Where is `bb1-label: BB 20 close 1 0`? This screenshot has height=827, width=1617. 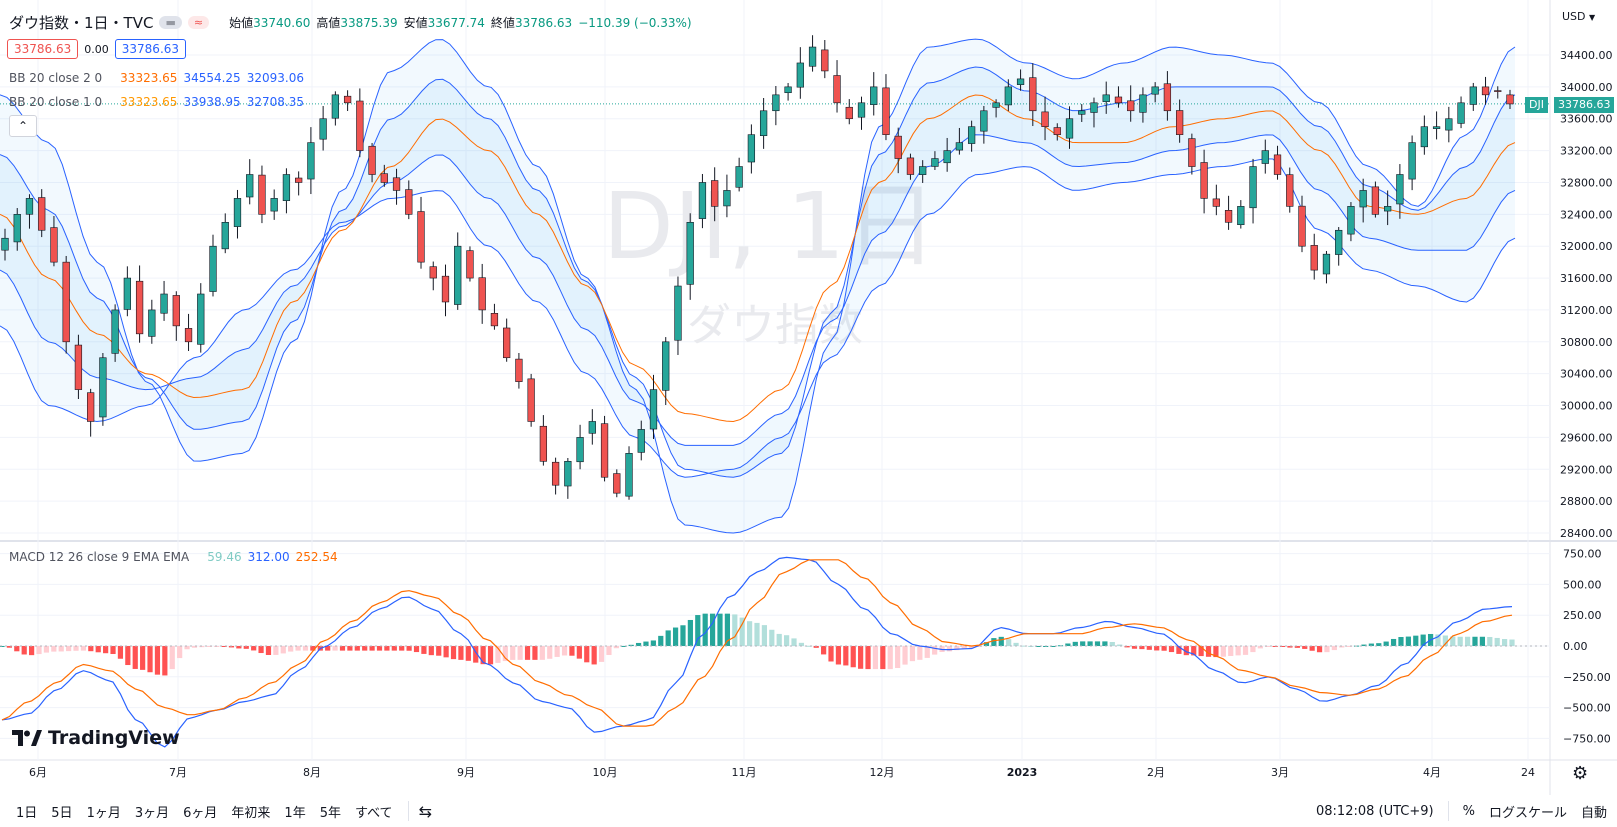
bb1-label: BB 20 close 1 0 is located at coordinates (56, 102).